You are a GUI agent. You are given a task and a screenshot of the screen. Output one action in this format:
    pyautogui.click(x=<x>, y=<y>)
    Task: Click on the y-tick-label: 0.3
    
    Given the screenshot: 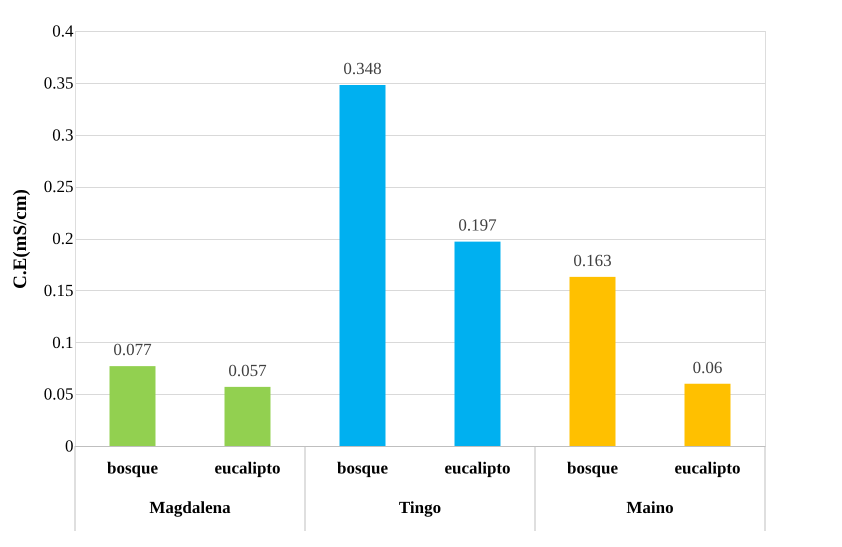 What is the action you would take?
    pyautogui.click(x=63, y=134)
    